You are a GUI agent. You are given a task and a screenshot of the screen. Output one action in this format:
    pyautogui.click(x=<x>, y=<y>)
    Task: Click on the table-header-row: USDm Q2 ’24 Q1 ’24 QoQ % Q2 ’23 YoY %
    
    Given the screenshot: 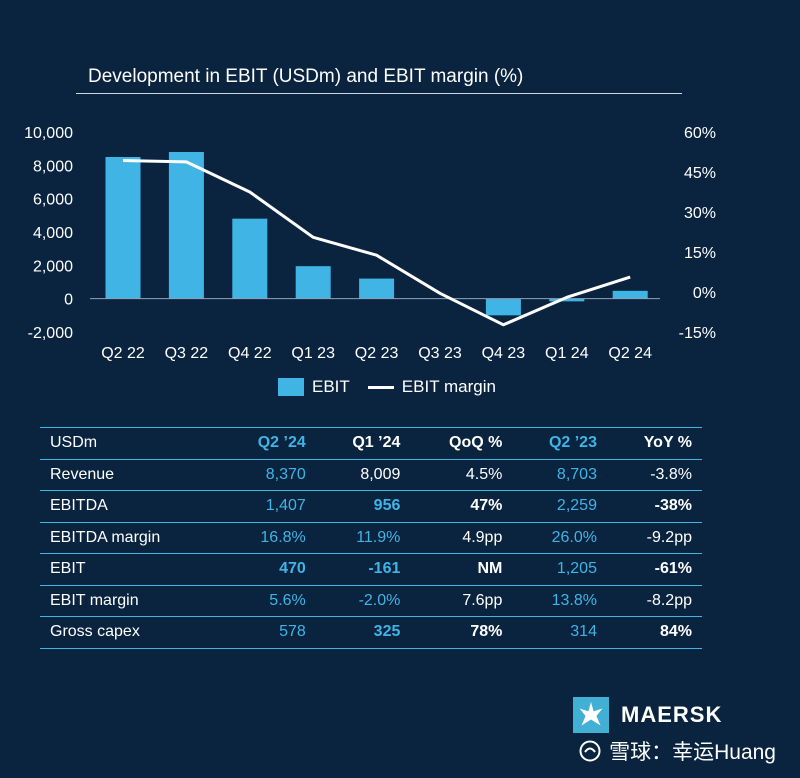 What is the action you would take?
    pyautogui.click(x=371, y=443)
    